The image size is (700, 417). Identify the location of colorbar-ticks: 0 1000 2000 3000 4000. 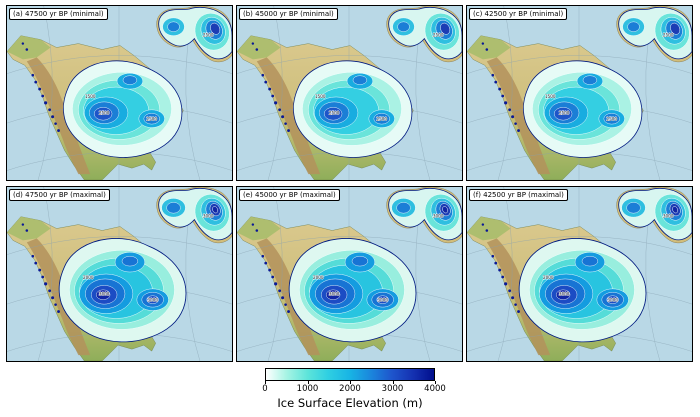
(354, 389).